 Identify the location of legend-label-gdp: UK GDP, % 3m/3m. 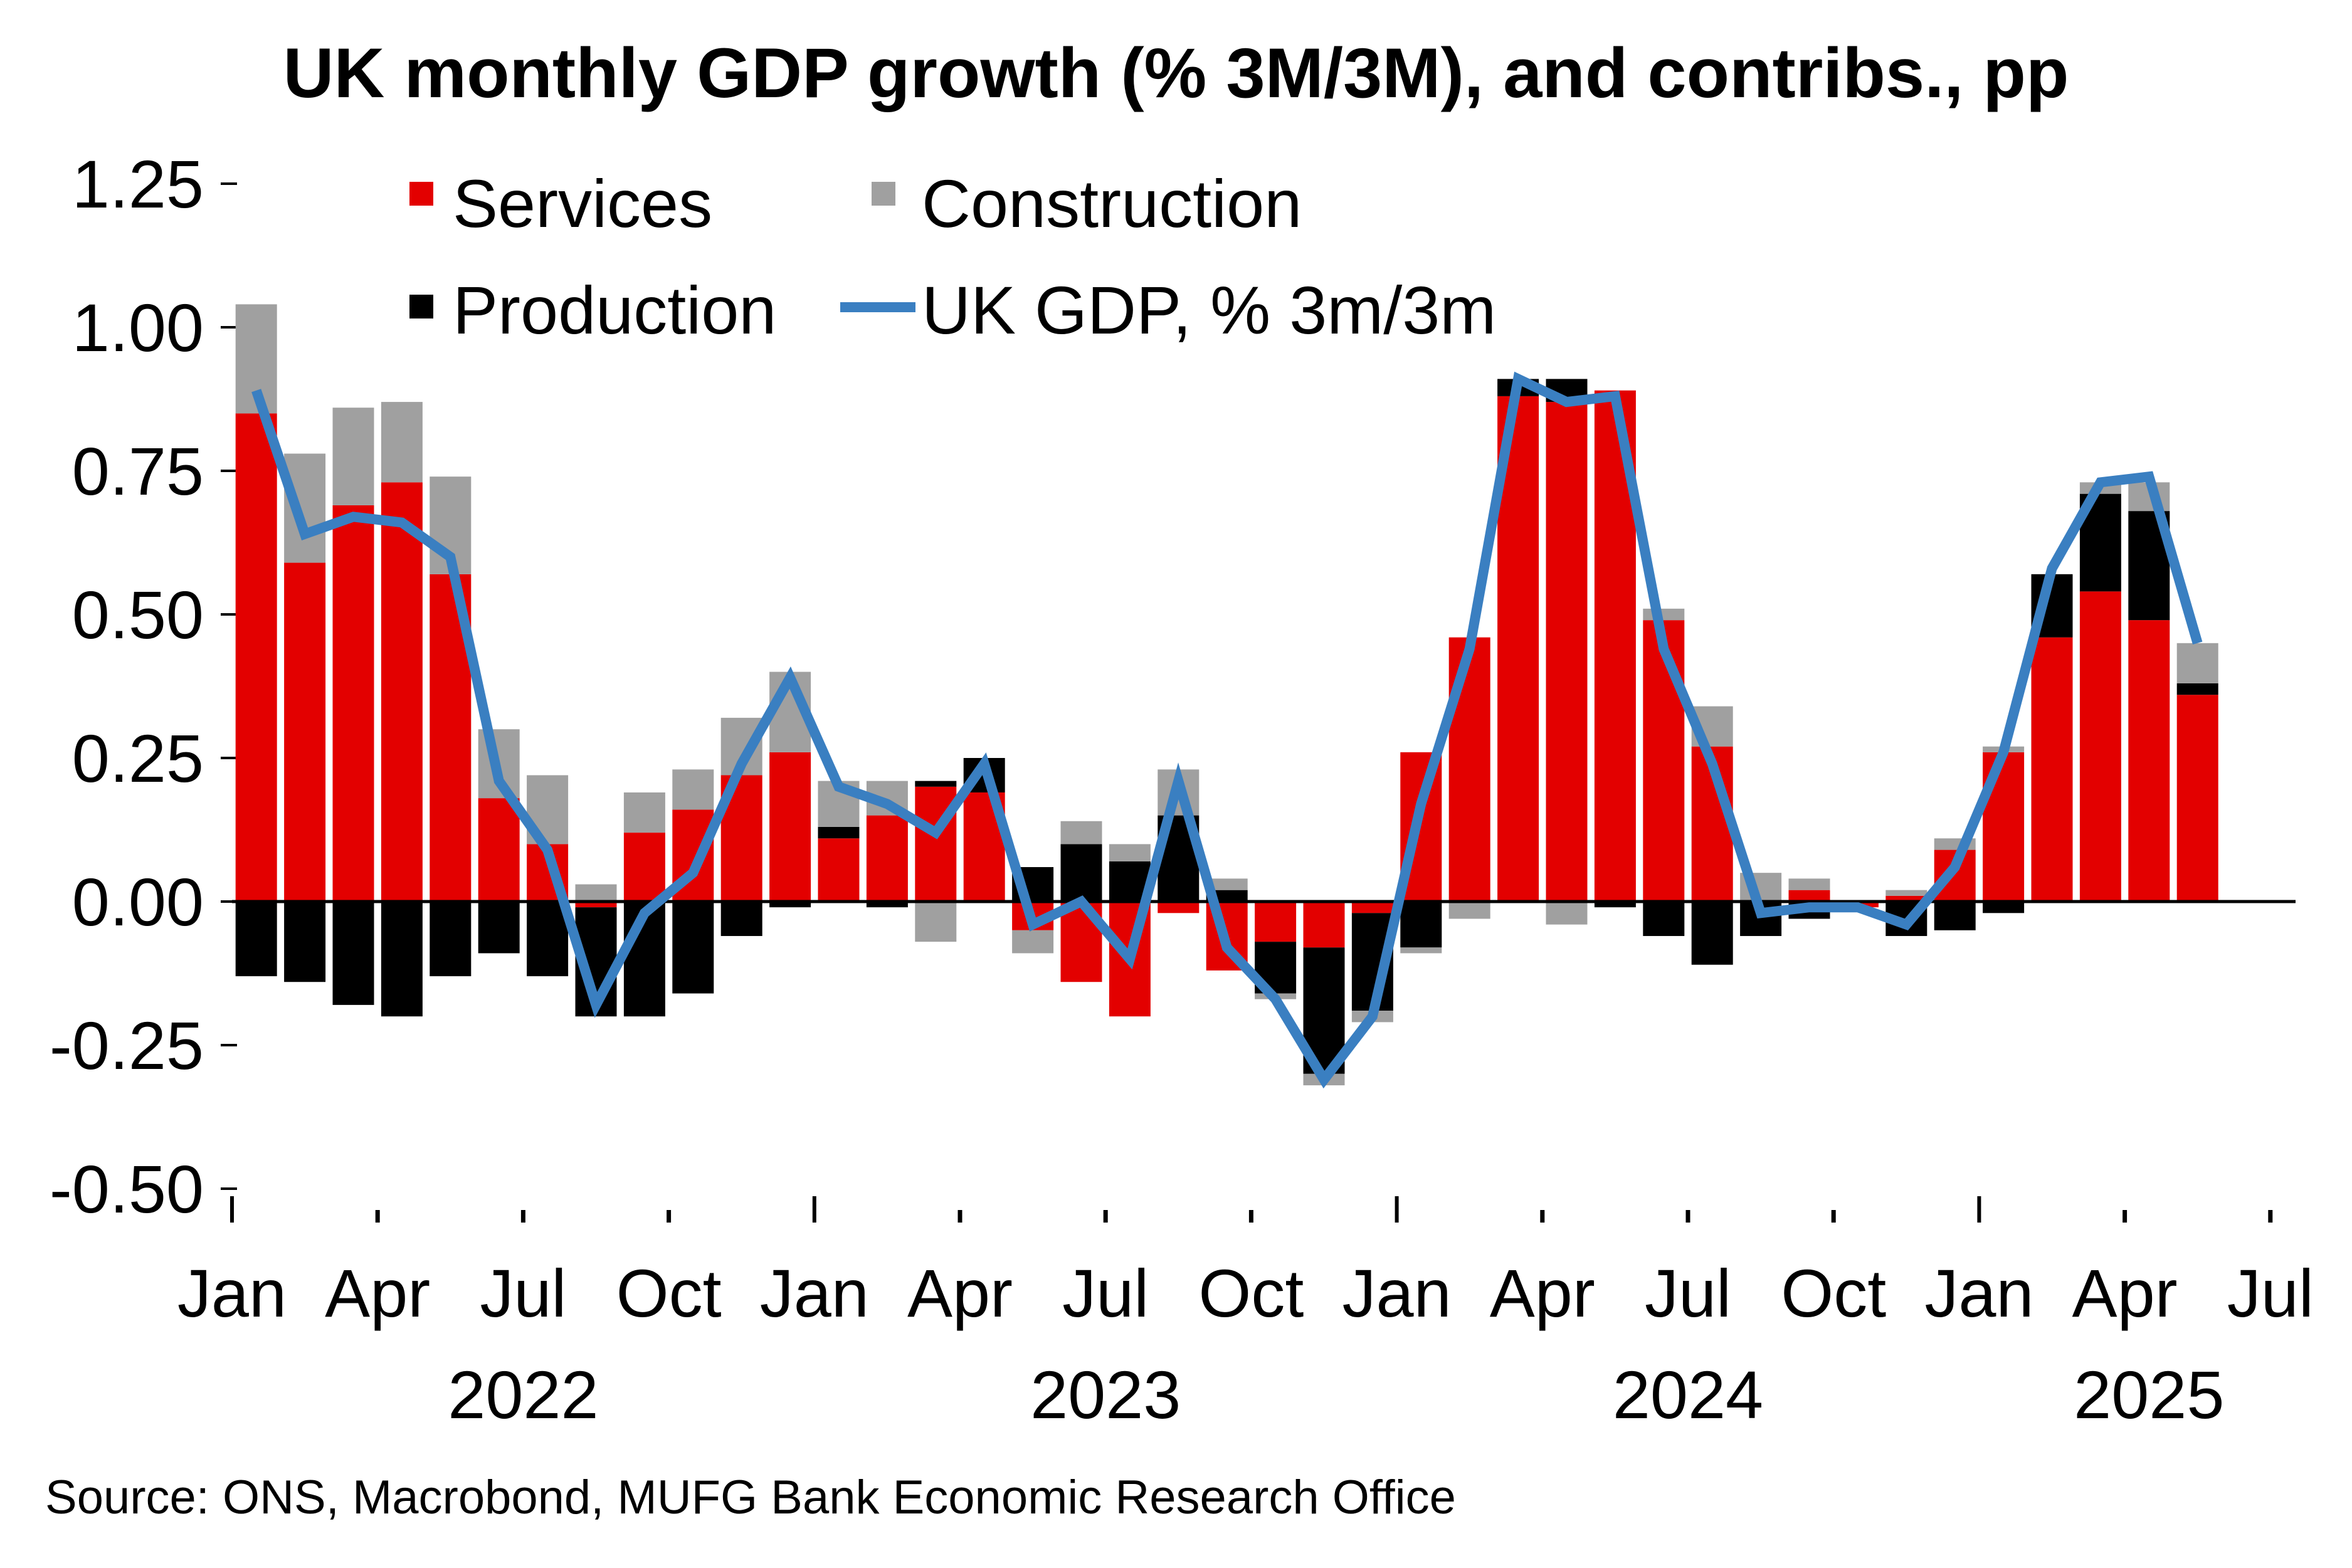
(1209, 310).